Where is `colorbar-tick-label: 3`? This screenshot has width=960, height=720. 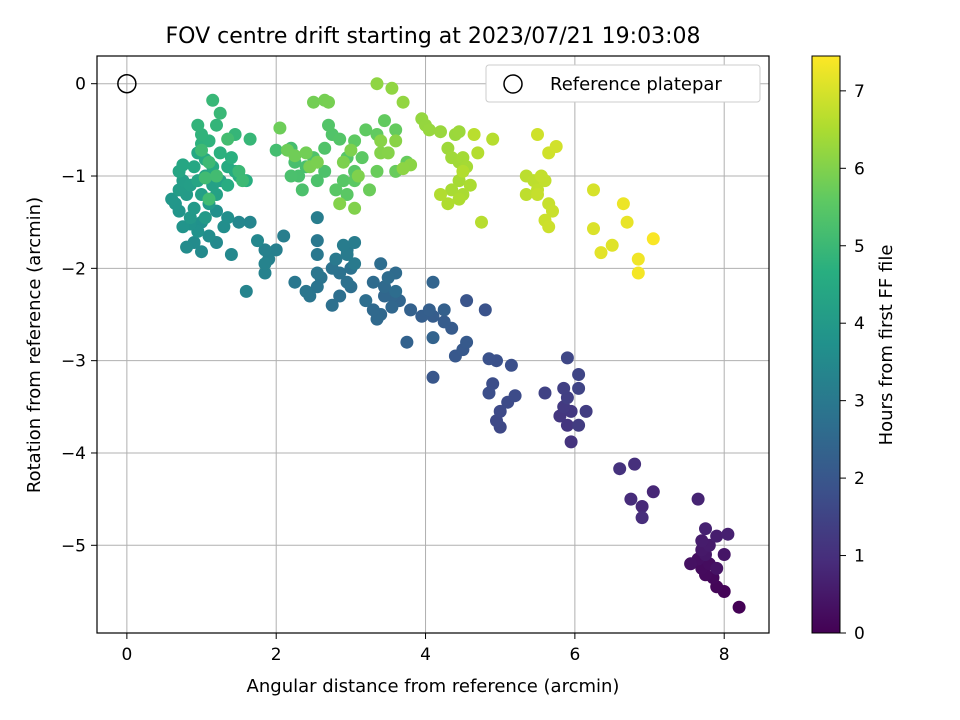
colorbar-tick-label: 3 is located at coordinates (859, 402).